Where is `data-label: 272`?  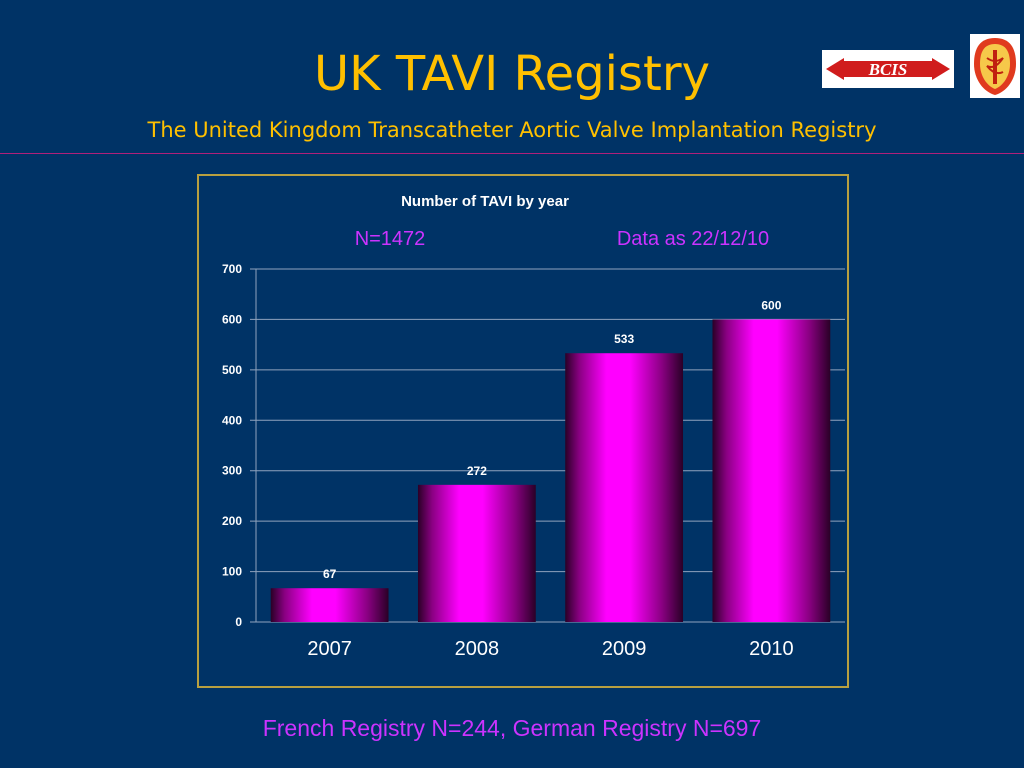
data-label: 272 is located at coordinates (477, 471).